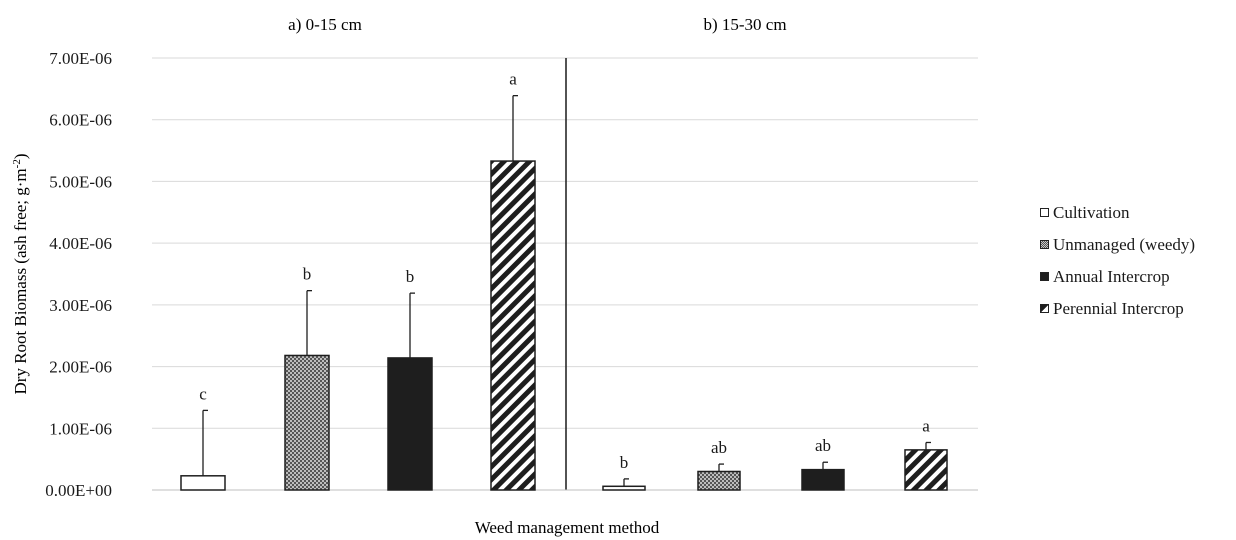  What do you see at coordinates (80, 58) in the screenshot?
I see `y-tick-label: 7.00E-06` at bounding box center [80, 58].